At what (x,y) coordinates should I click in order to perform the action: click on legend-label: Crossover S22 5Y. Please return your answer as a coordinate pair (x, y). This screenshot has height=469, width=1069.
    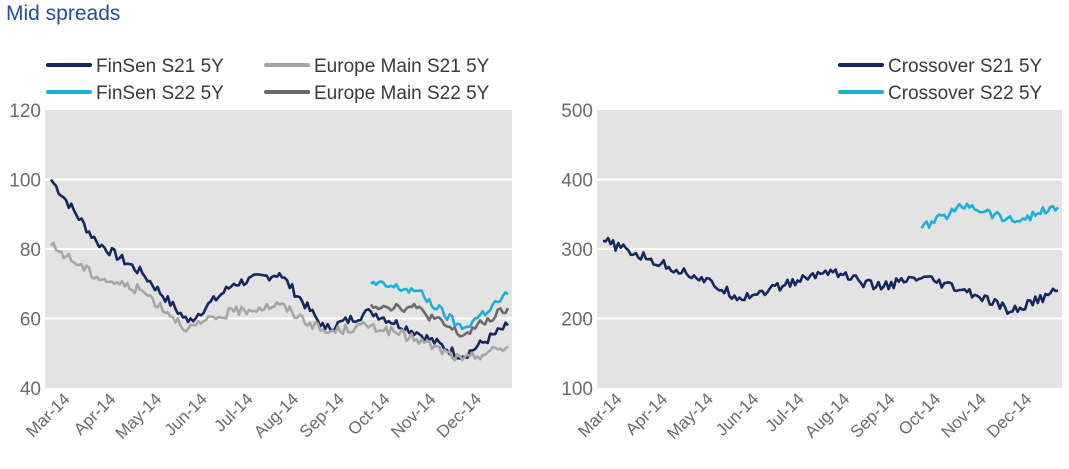
    Looking at the image, I should click on (965, 93).